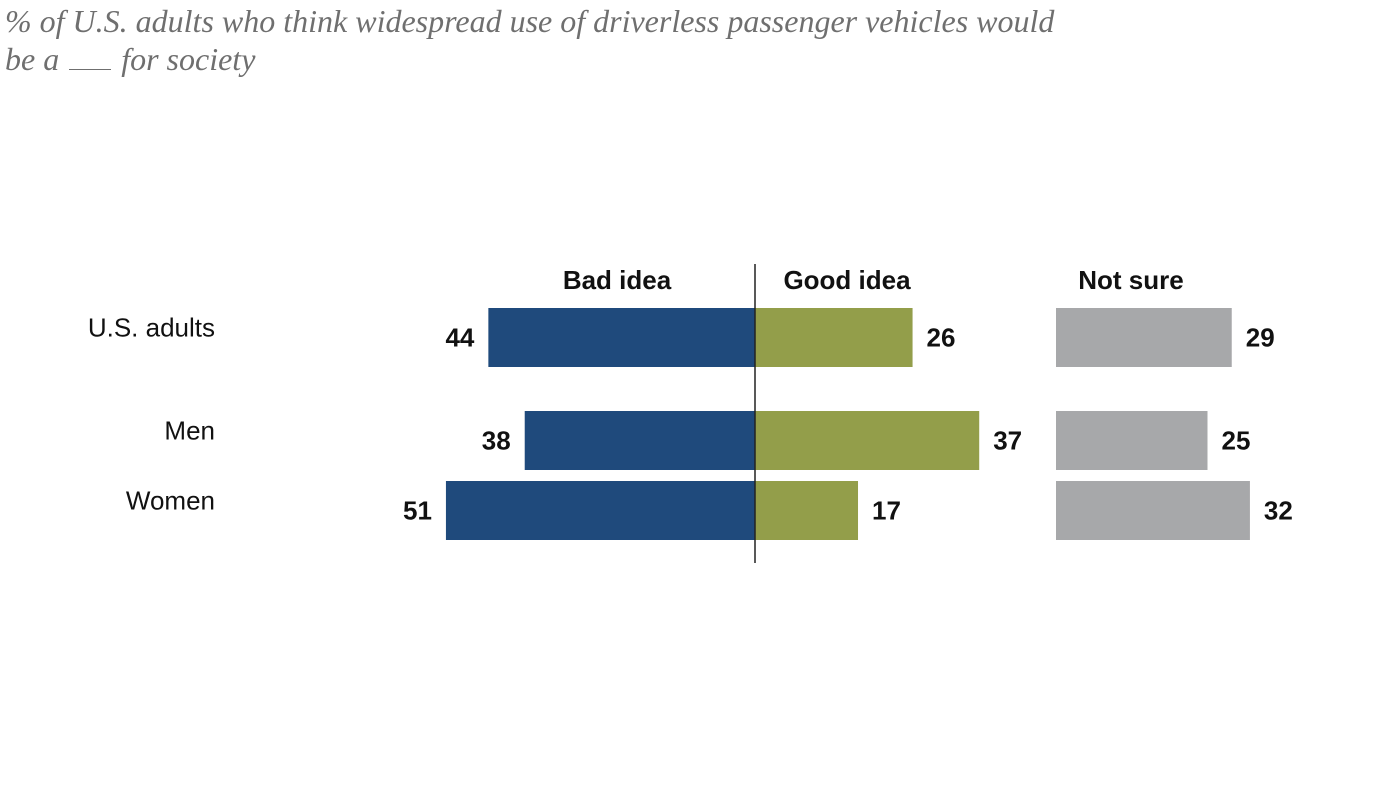 The width and height of the screenshot is (1400, 789). I want to click on bar-not-sure-men, so click(1132, 440).